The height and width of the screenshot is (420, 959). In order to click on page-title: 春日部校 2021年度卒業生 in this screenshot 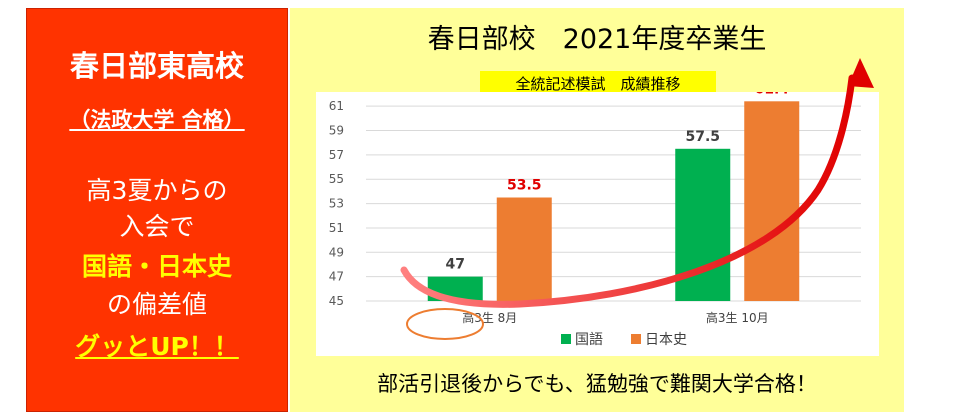, I will do `click(597, 39)`.